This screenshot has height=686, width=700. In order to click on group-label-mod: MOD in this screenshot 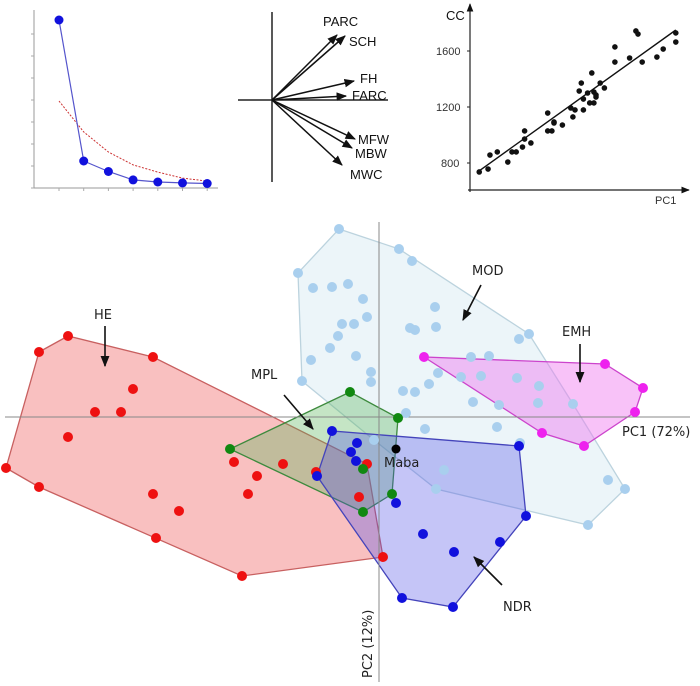, I will do `click(487, 271)`.